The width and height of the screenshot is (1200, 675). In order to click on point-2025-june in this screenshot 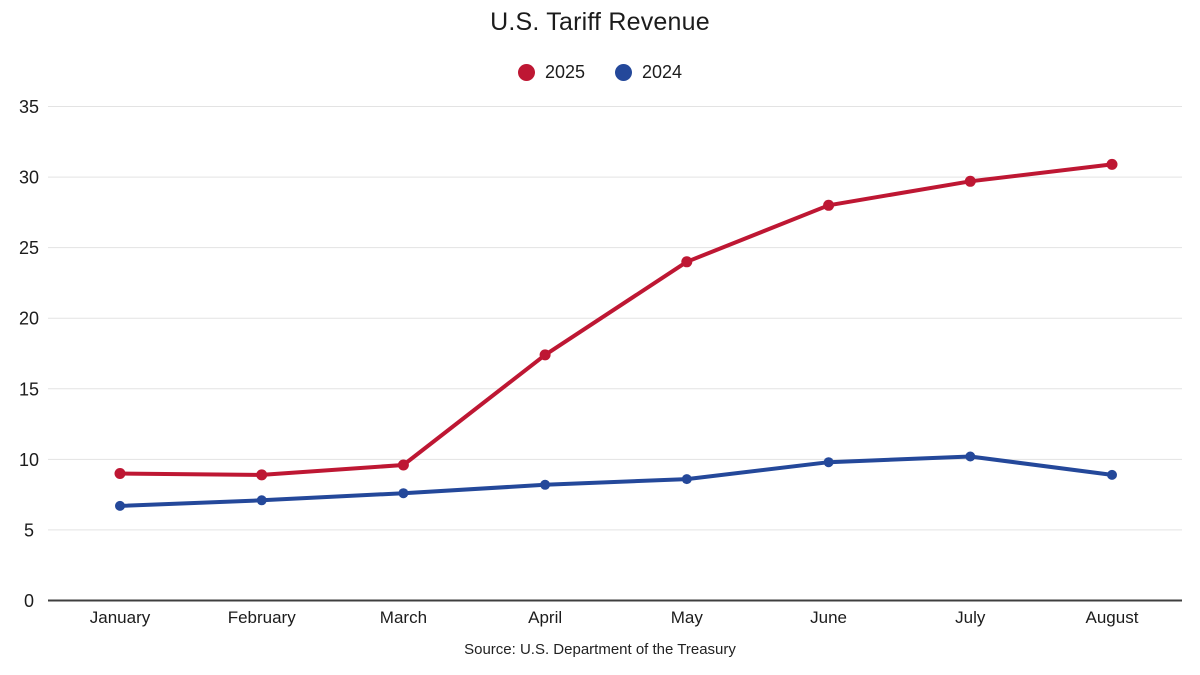, I will do `click(829, 205)`.